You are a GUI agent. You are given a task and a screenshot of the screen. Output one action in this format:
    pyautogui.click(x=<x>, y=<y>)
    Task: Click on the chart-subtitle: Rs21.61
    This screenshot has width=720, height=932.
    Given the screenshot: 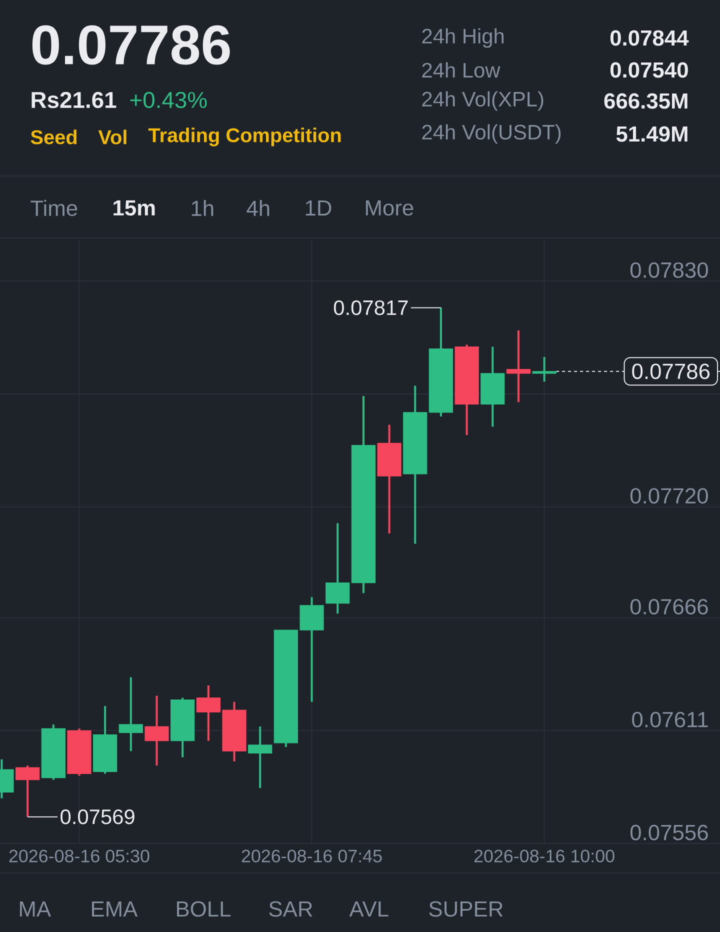 What is the action you would take?
    pyautogui.click(x=74, y=100)
    